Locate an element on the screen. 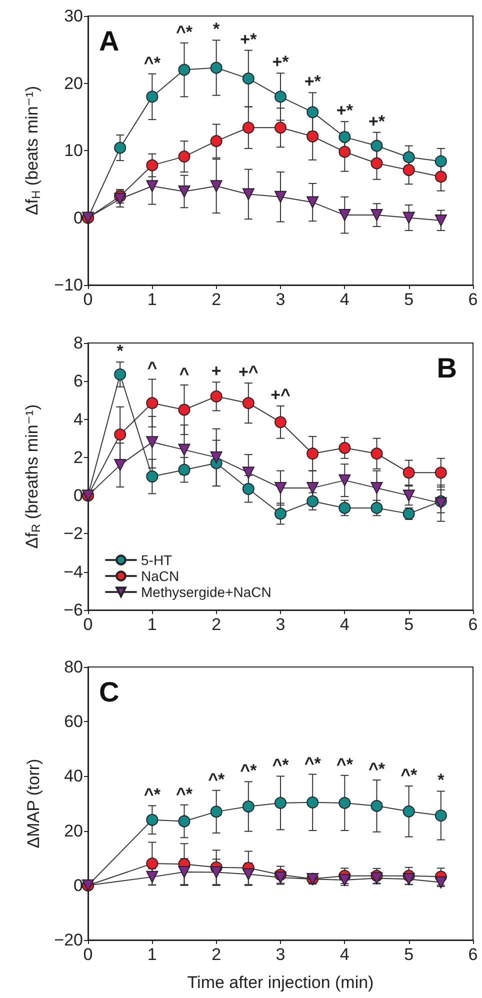 The width and height of the screenshot is (482, 998). legend-label: NaCN is located at coordinates (160, 576).